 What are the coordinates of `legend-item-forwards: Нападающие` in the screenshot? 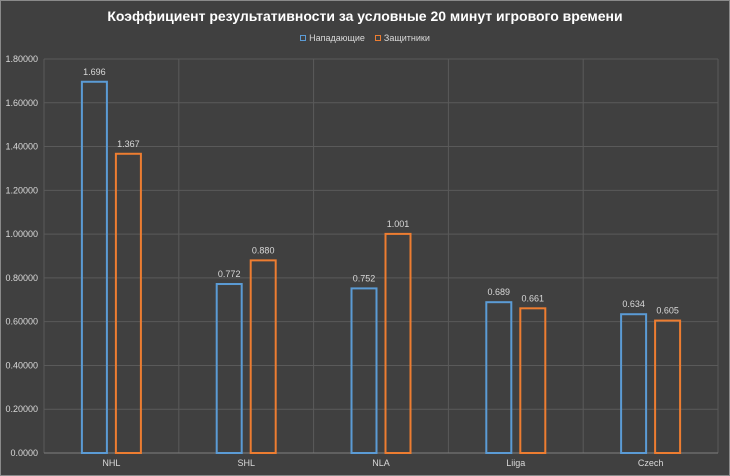 It's located at (332, 38).